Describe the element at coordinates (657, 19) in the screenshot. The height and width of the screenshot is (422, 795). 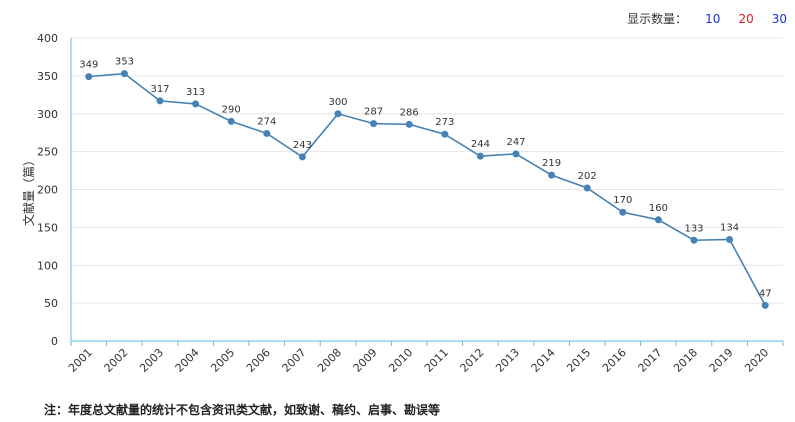
I see `display-count-label: 显示数量：` at that location.